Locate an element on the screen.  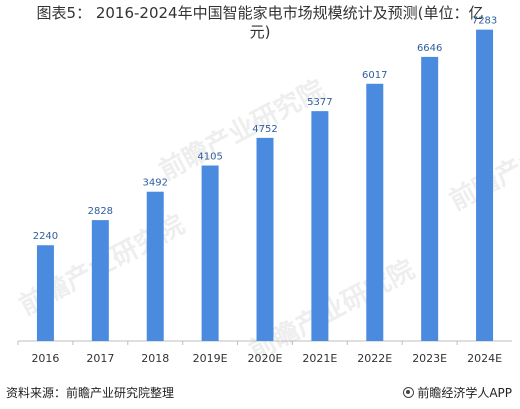
x-tick-label-2020E: 2020E is located at coordinates (265, 358).